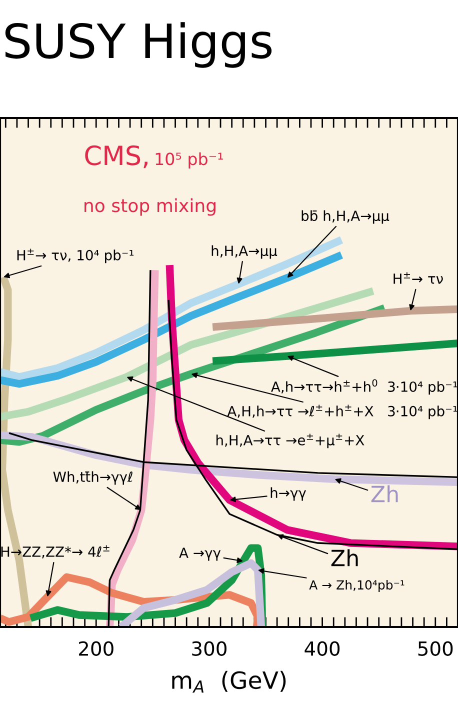 This screenshot has height=701, width=458. Describe the element at coordinates (245, 252) in the screenshot. I see `annotation: h,H,A→μμ` at that location.